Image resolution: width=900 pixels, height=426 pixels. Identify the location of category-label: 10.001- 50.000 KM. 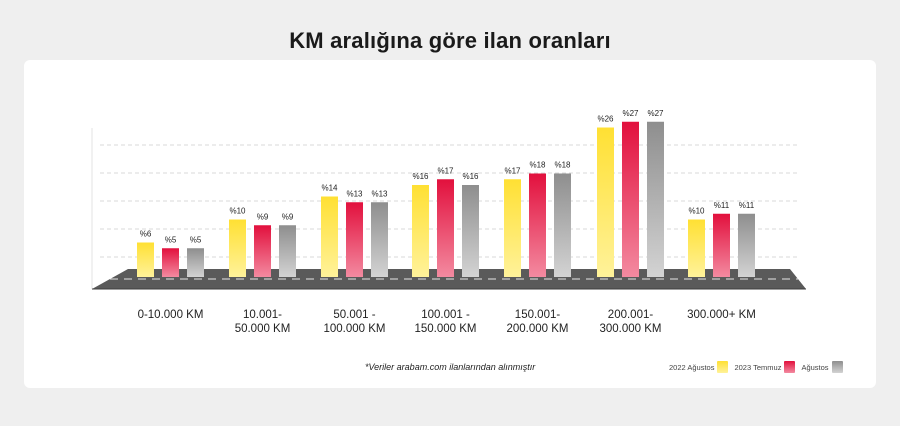
(262, 322).